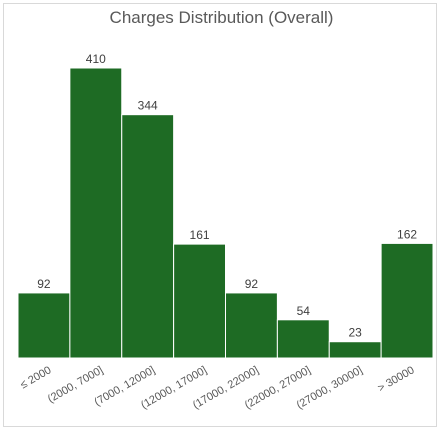 The image size is (443, 431). I want to click on chart-title: Charges Distribution (Overall), so click(221, 17).